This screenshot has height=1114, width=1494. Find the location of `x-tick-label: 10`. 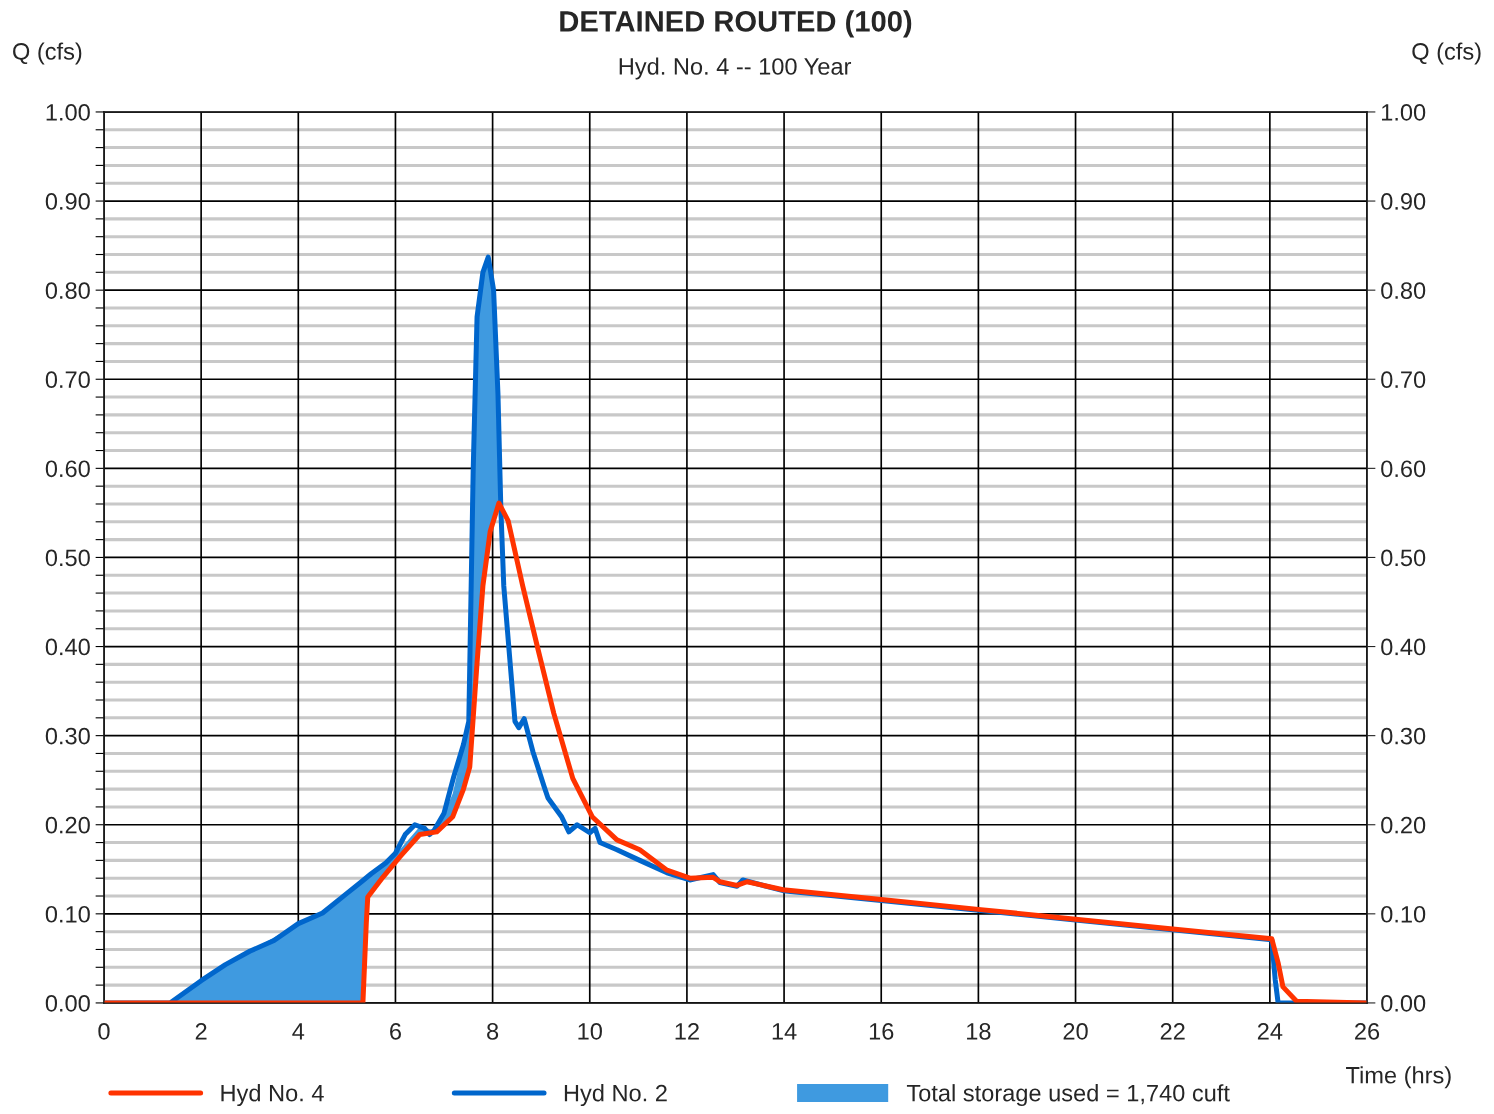

x-tick-label: 10 is located at coordinates (590, 1031).